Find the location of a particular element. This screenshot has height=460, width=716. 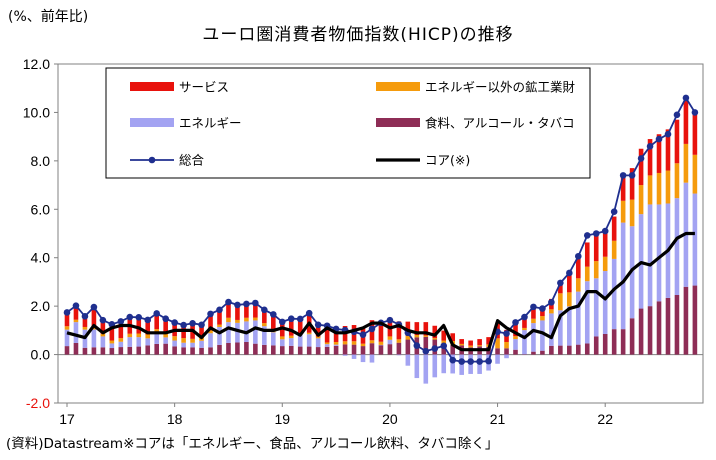

x-tick-label: 22 is located at coordinates (605, 419).